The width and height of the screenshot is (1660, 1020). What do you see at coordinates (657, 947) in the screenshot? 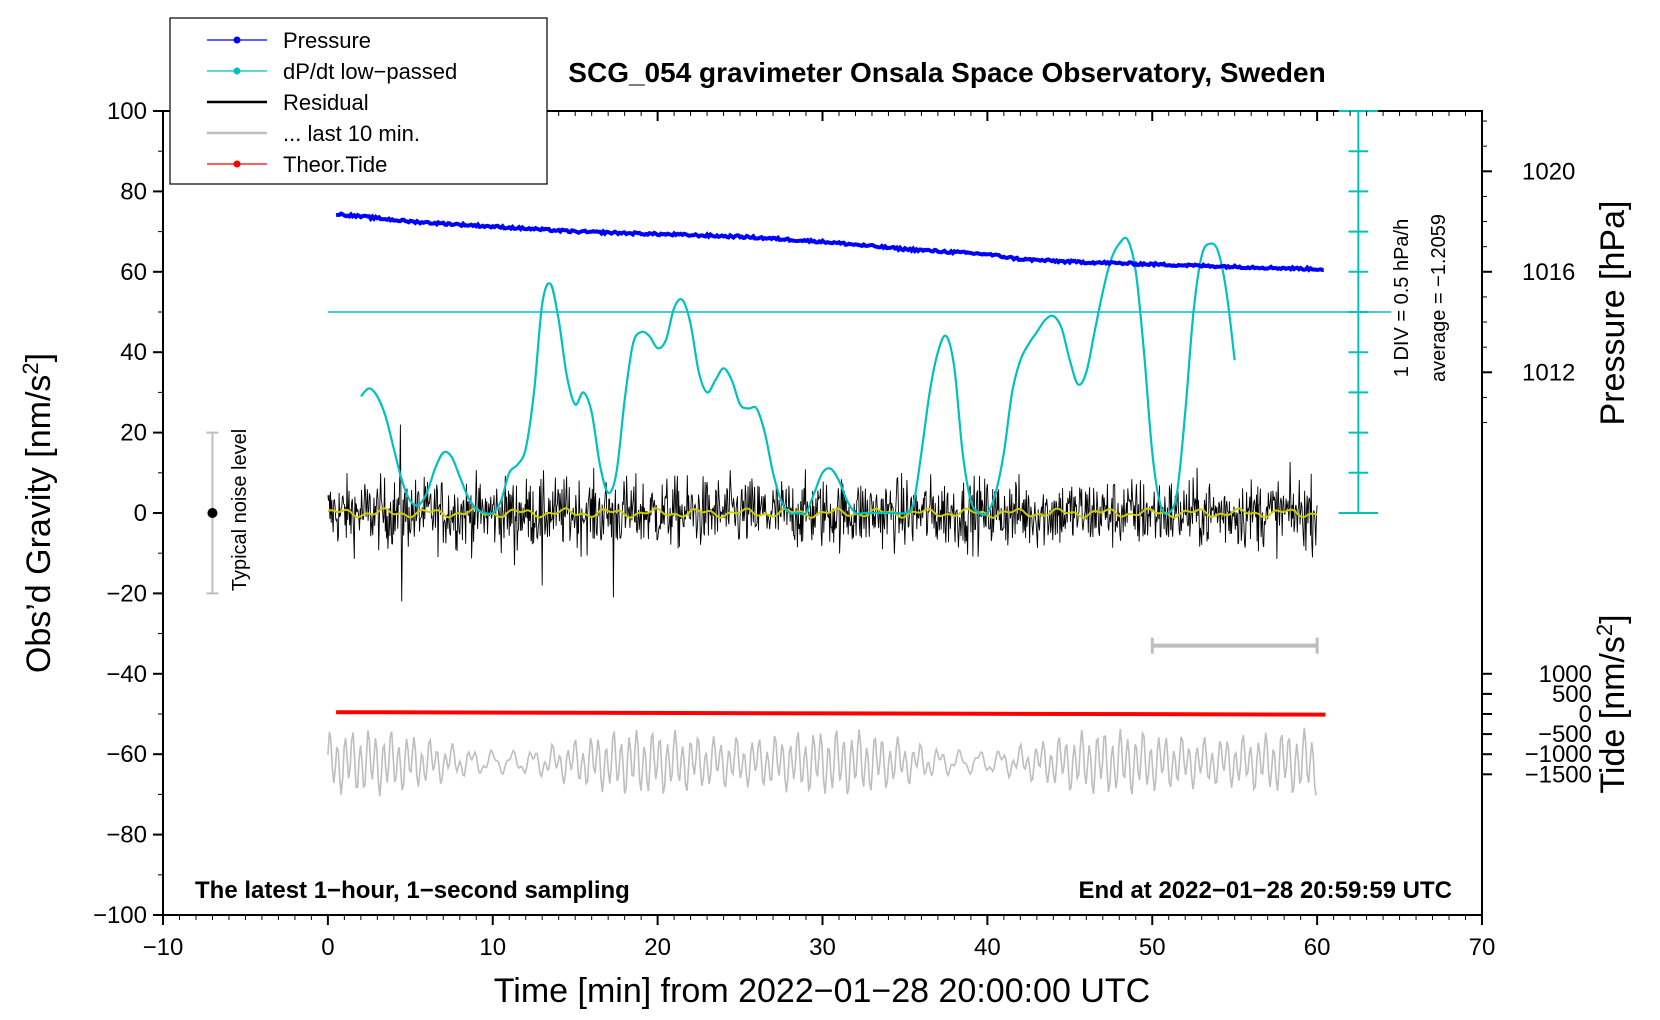
I see `x-tick-label: 20` at bounding box center [657, 947].